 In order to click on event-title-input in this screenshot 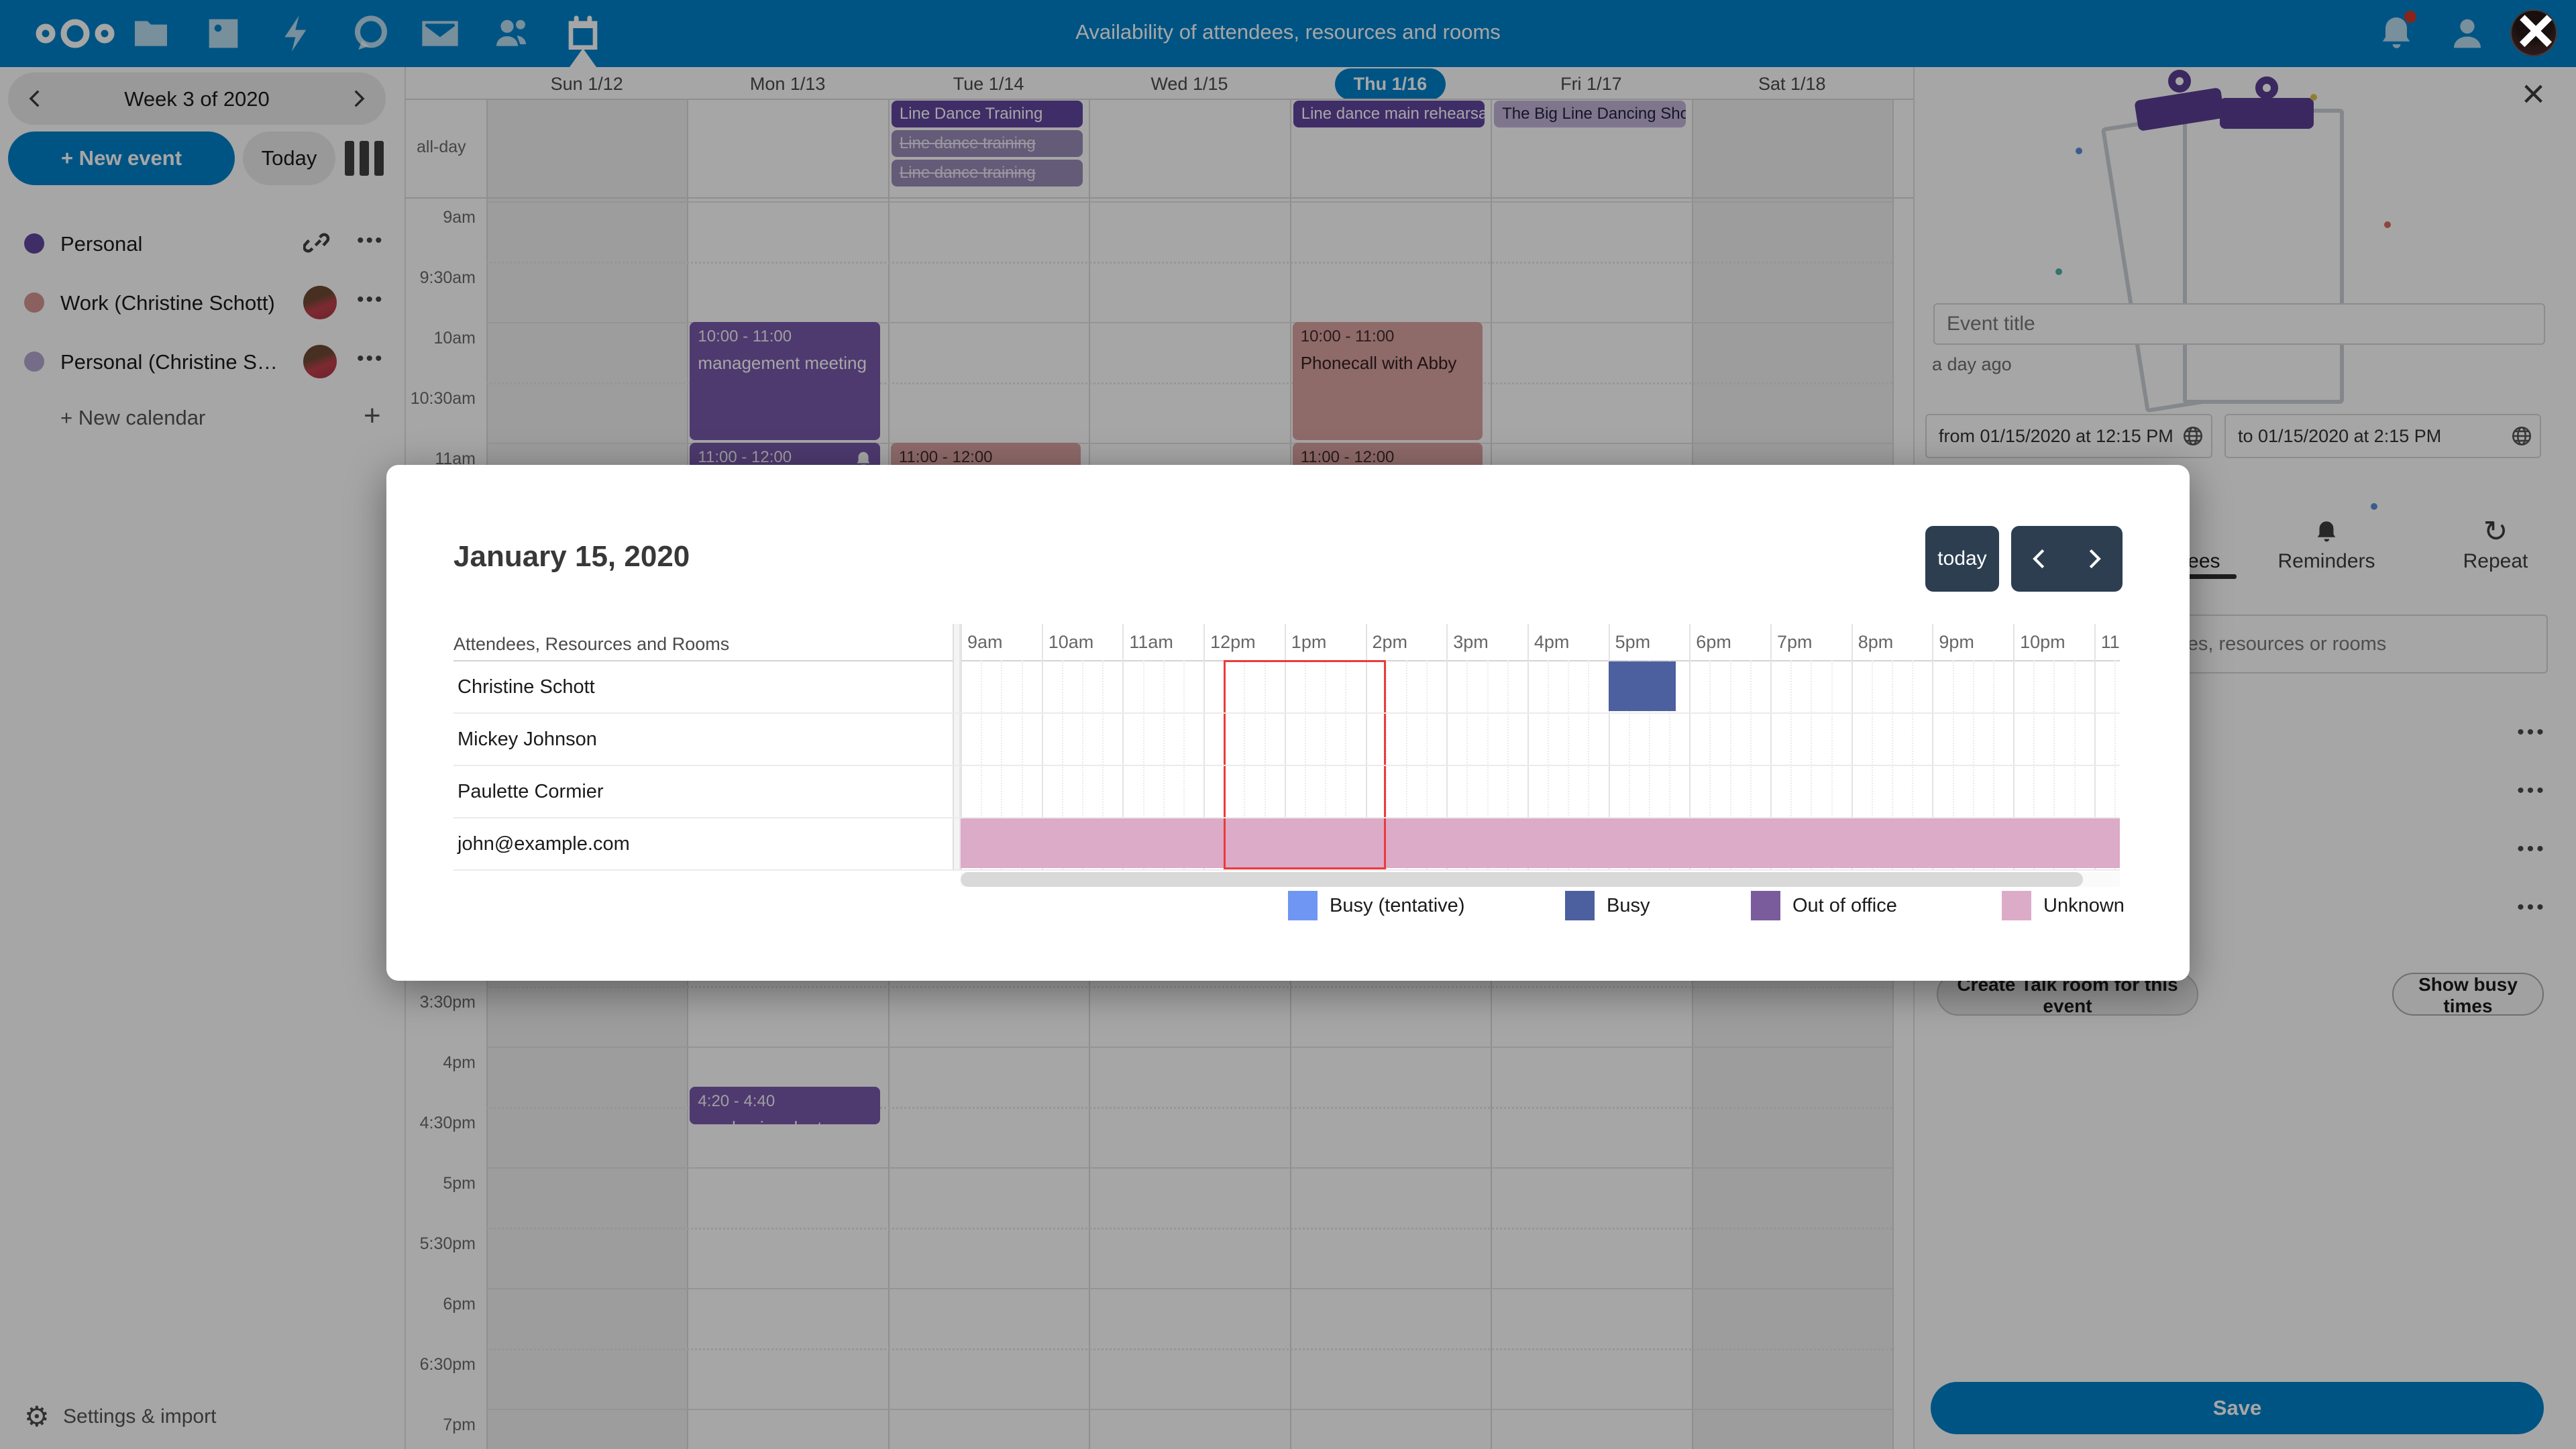, I will do `click(2239, 324)`.